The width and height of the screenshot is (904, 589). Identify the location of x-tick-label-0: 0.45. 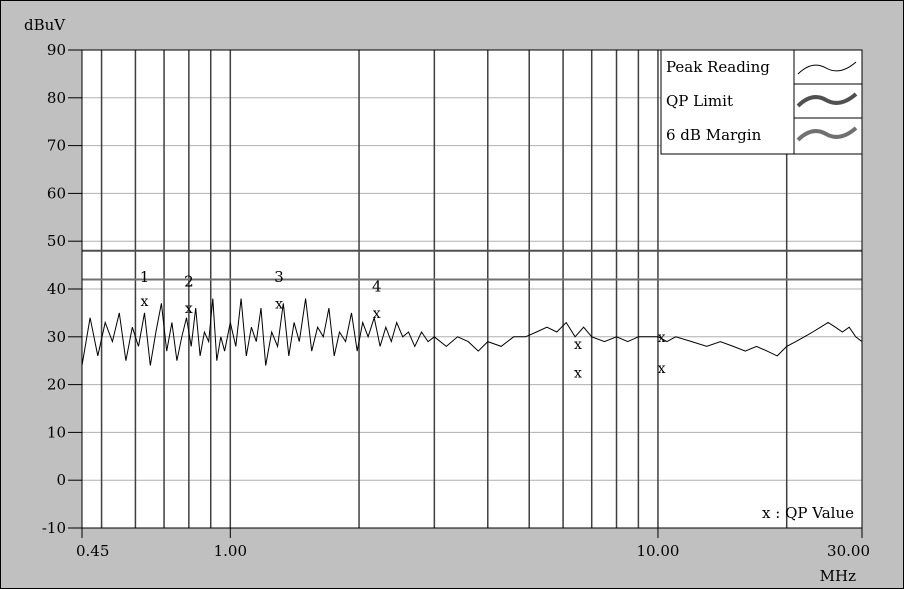
(92, 551).